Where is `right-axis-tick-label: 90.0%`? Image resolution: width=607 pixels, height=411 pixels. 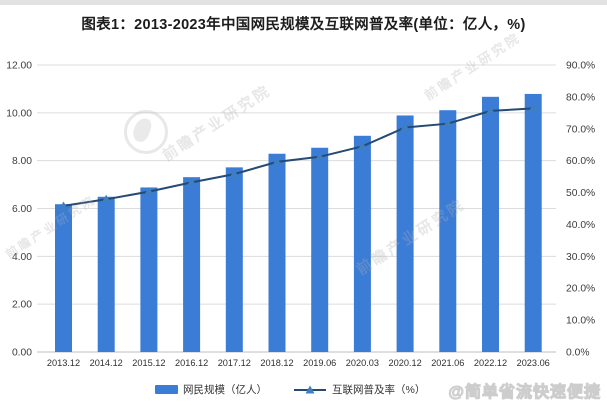
right-axis-tick-label: 90.0% is located at coordinates (580, 66).